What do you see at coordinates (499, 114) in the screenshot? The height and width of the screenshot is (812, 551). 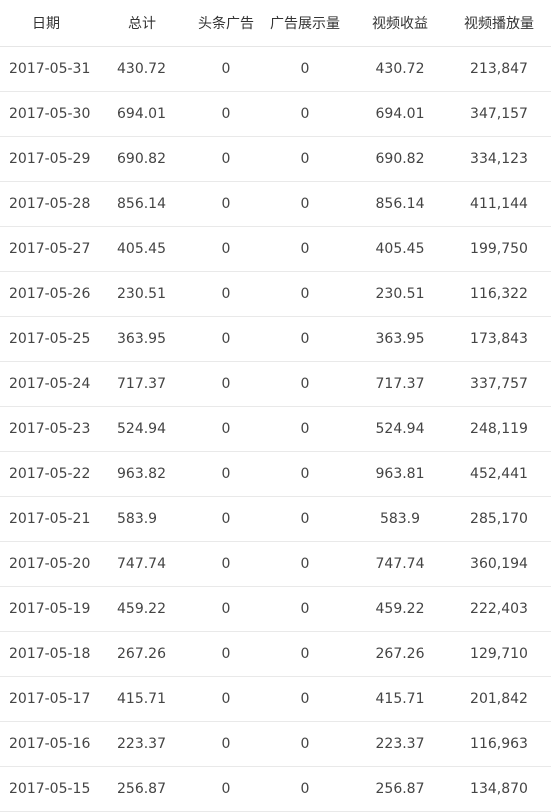 I see `video-plays-cell: 347,157` at bounding box center [499, 114].